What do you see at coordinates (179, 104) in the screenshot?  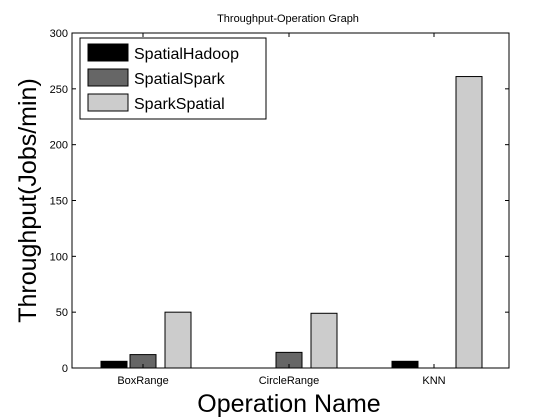 I see `legend-label-sparkspatial: SparkSpatial` at bounding box center [179, 104].